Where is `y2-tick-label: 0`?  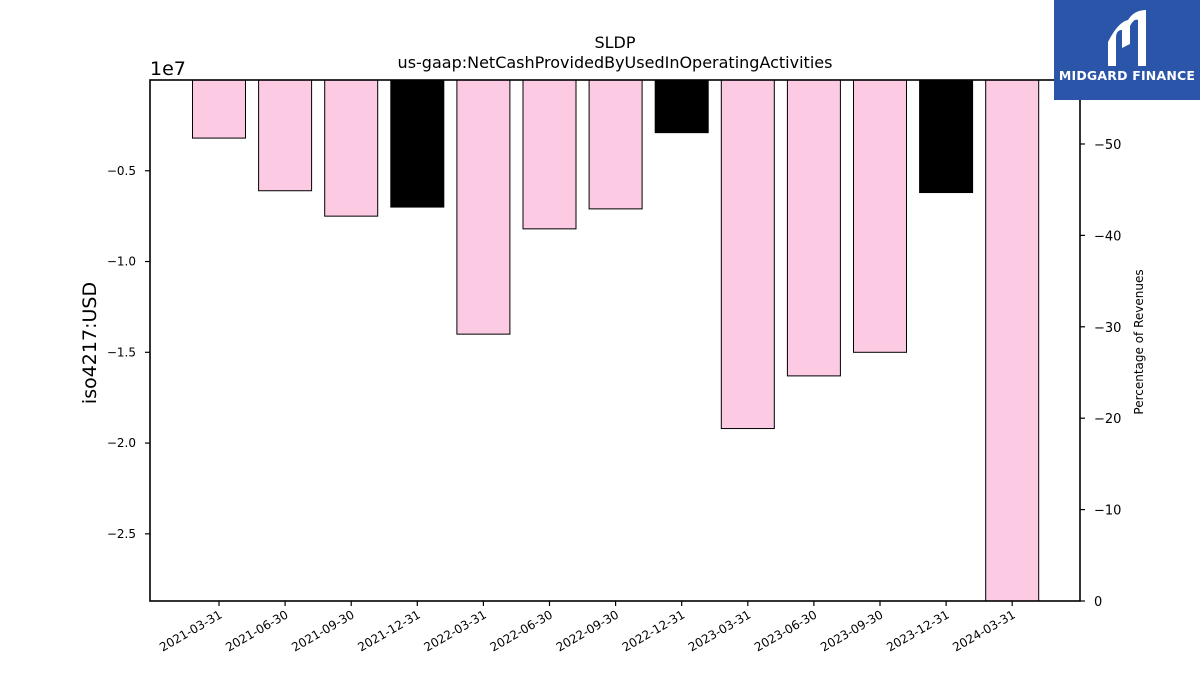 y2-tick-label: 0 is located at coordinates (1098, 602).